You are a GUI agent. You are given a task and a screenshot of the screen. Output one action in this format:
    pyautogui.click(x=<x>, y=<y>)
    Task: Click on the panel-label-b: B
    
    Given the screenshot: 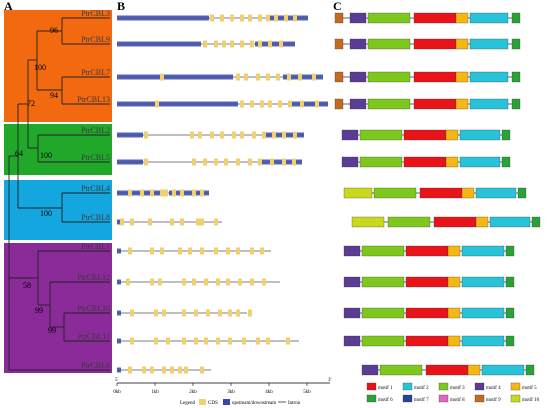 What is the action you would take?
    pyautogui.click(x=121, y=6)
    